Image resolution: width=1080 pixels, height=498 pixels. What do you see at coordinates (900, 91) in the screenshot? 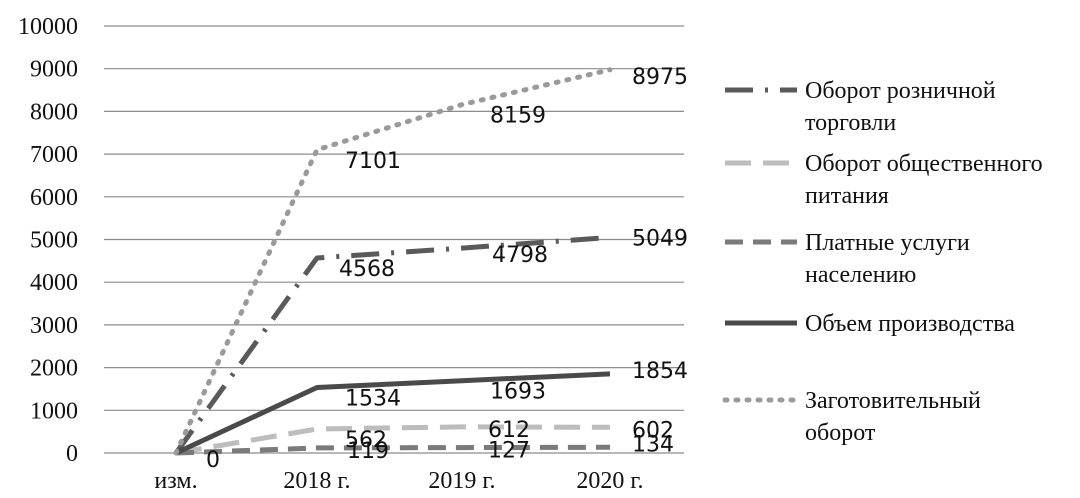
I see `legend-label: Оборот розничной` at bounding box center [900, 91].